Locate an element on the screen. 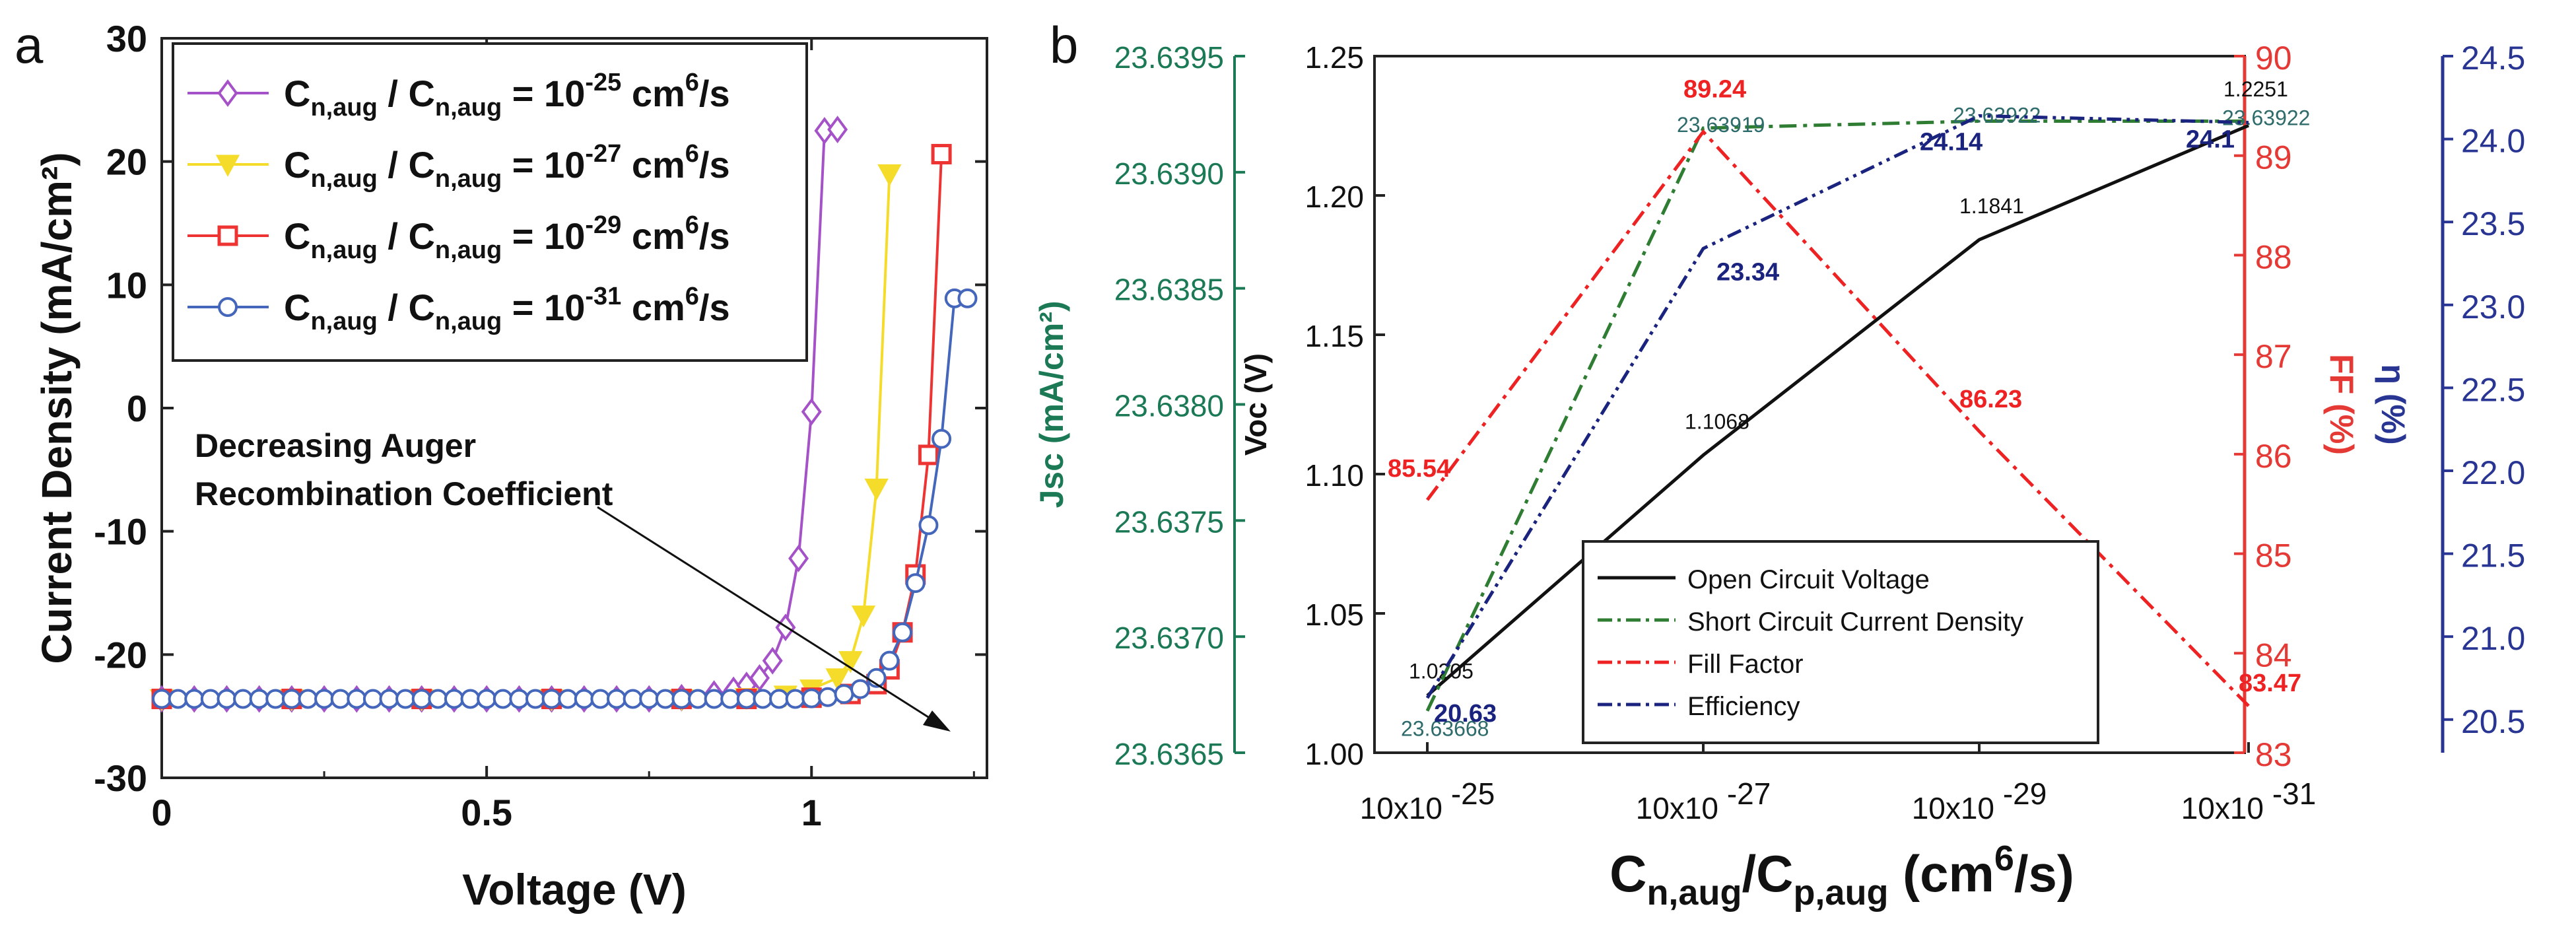 The image size is (2576, 931). y-tick-label-a: -10 is located at coordinates (121, 532).